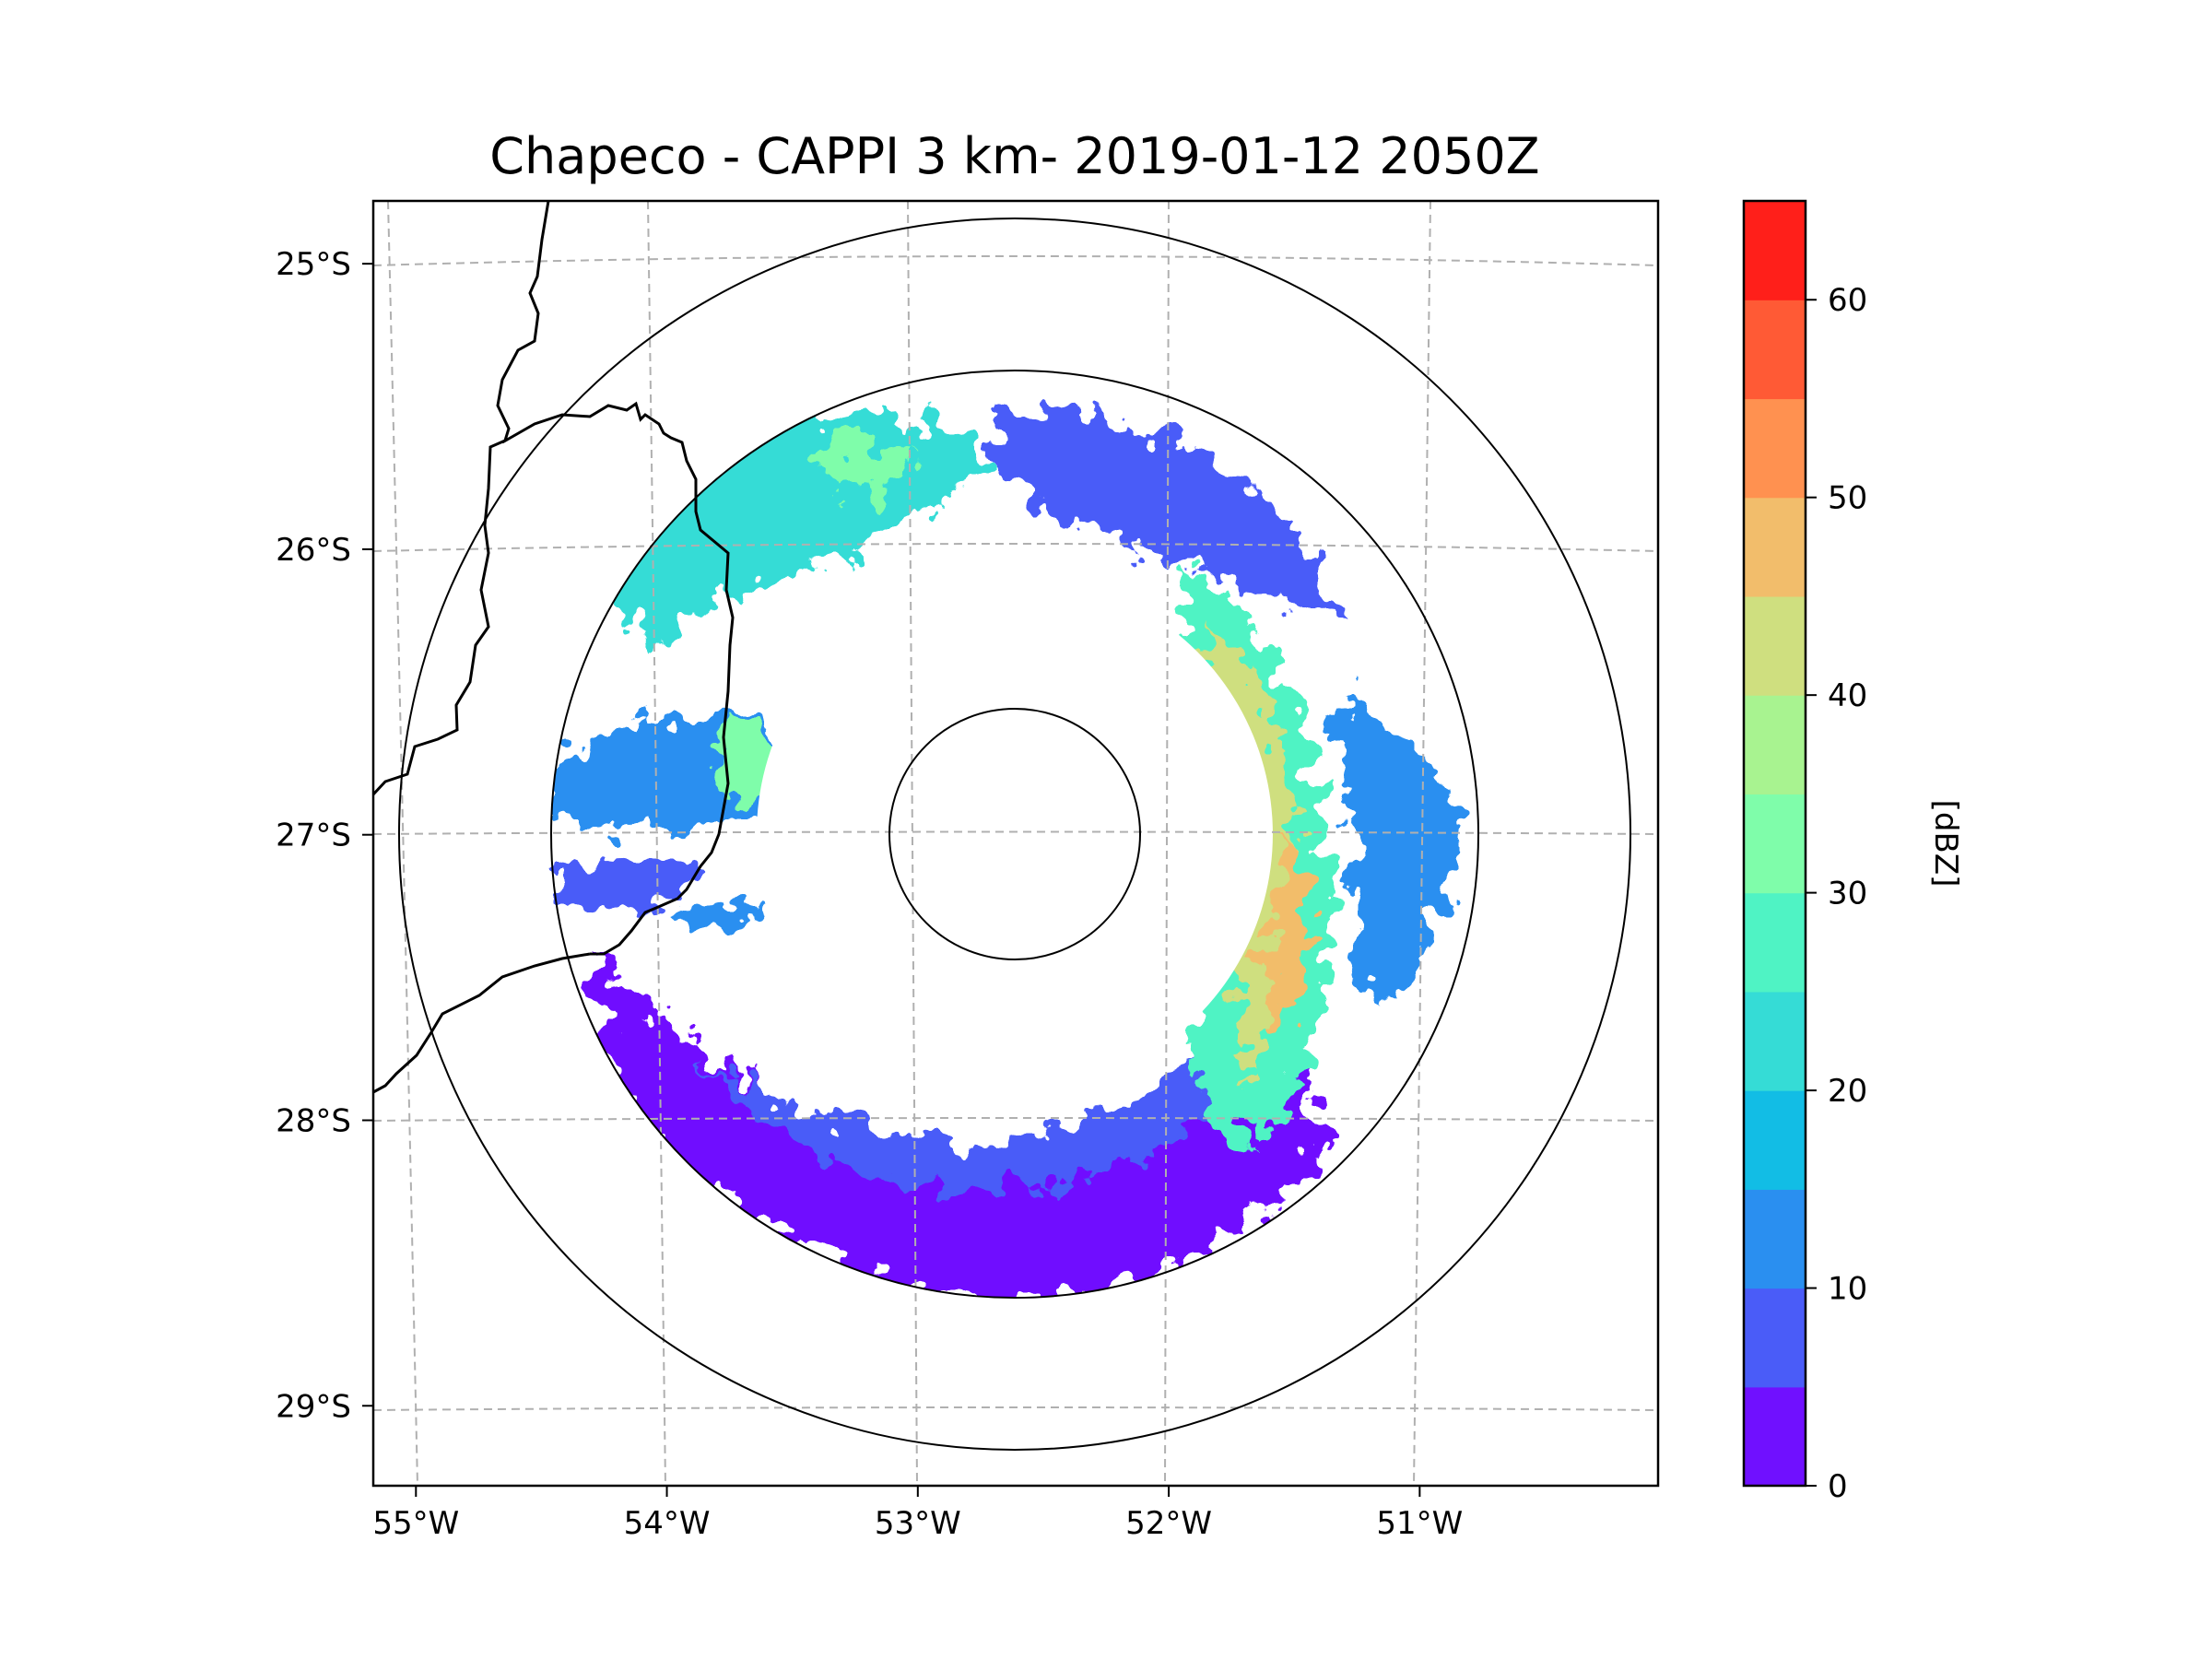 This screenshot has height=1659, width=2212. What do you see at coordinates (313, 1406) in the screenshot?
I see `y-tick-label: 29°S` at bounding box center [313, 1406].